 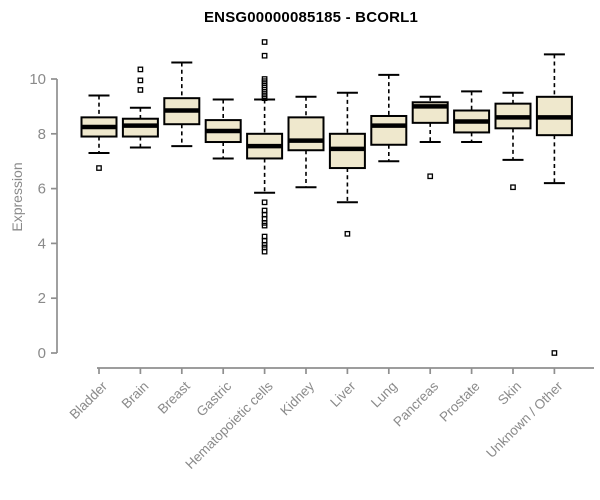 I want to click on y-tick-label: 4, so click(x=42, y=243).